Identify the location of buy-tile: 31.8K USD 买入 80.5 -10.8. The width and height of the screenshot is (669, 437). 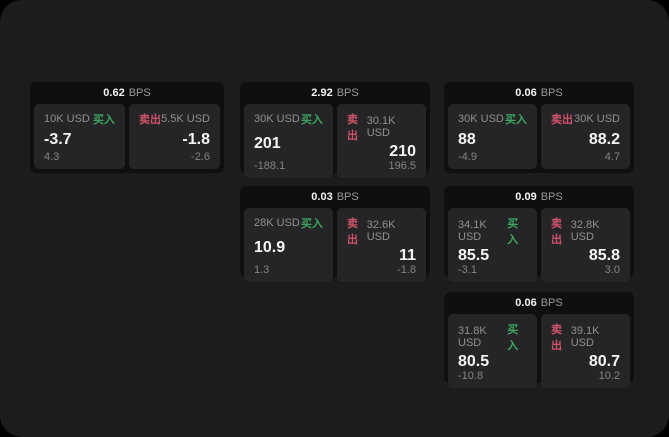
(492, 351).